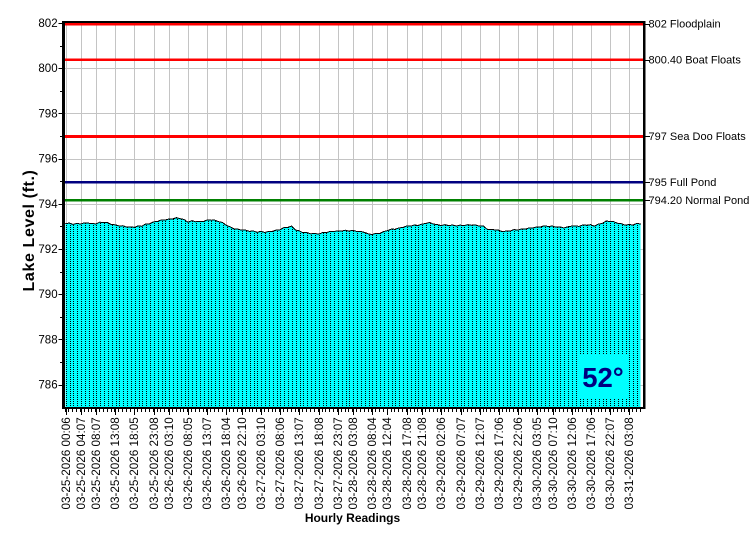  I want to click on svg-text: 03-30-2026 12:06, so click(572, 463).